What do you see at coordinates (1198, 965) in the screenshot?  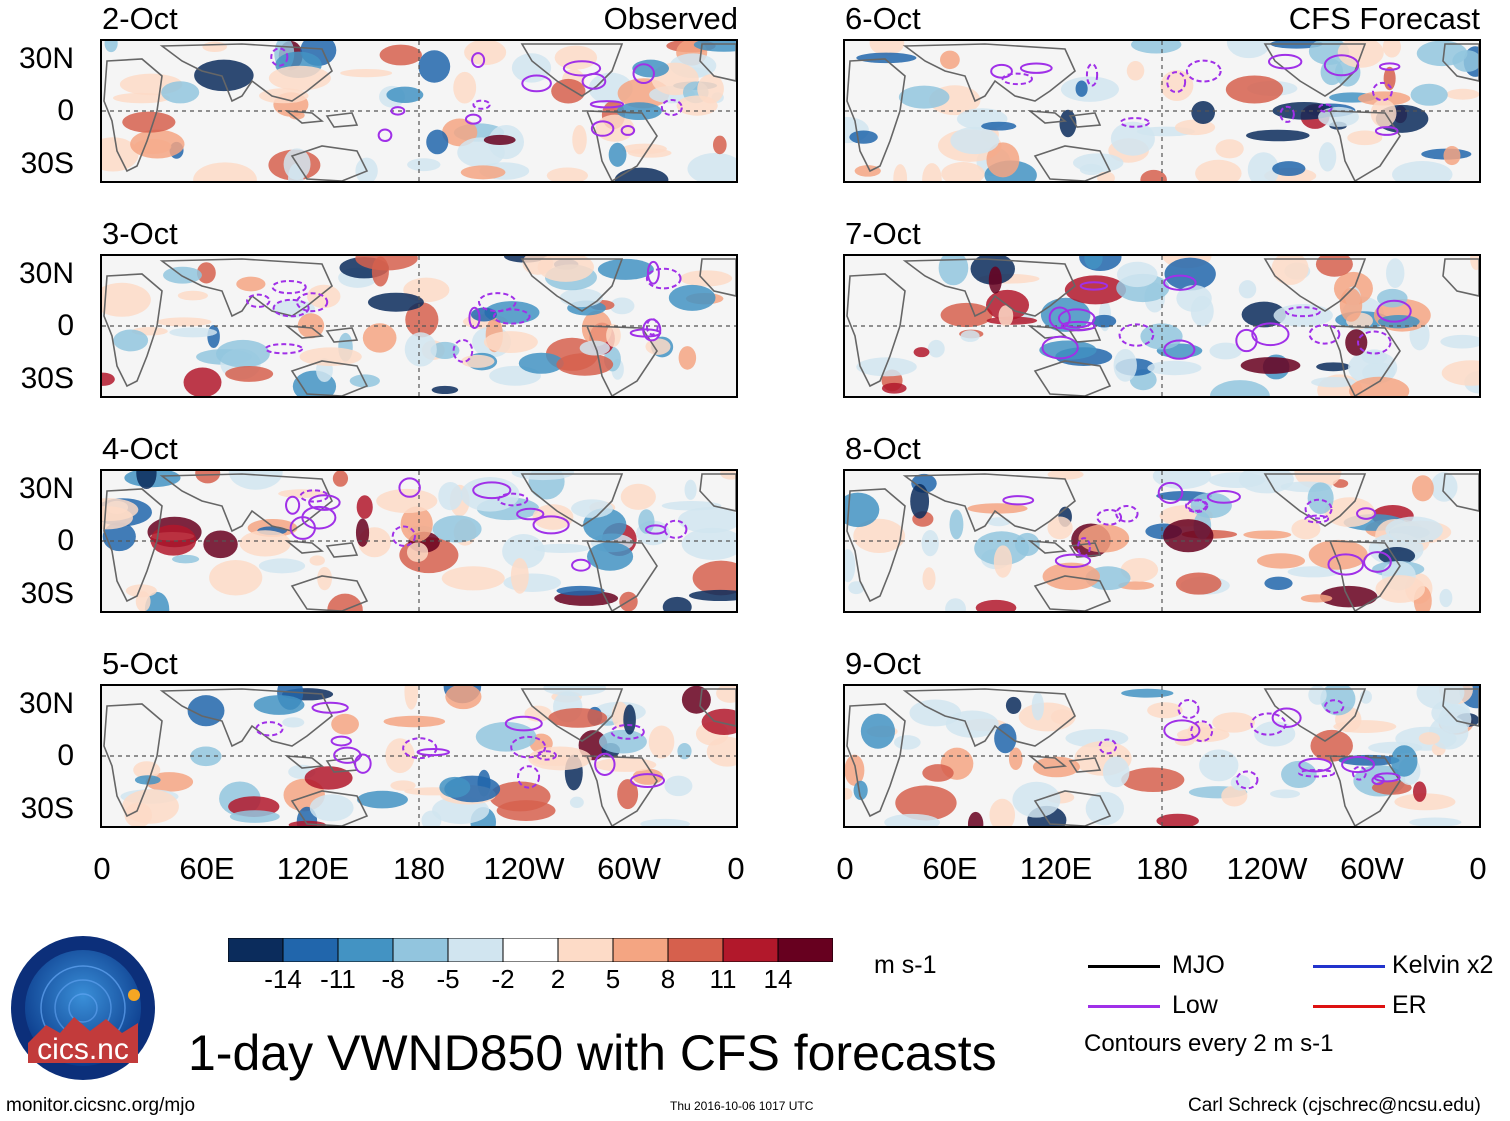 I see `legend-label-mjo: MJO` at bounding box center [1198, 965].